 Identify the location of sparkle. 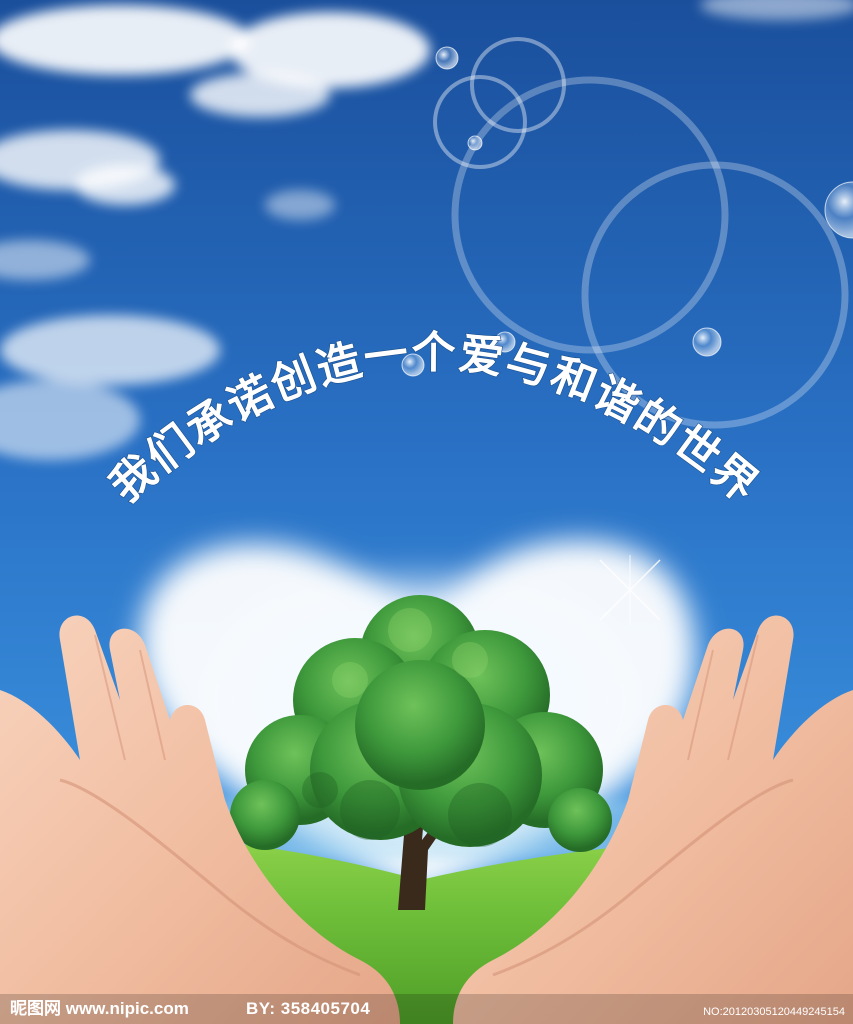
(630, 590).